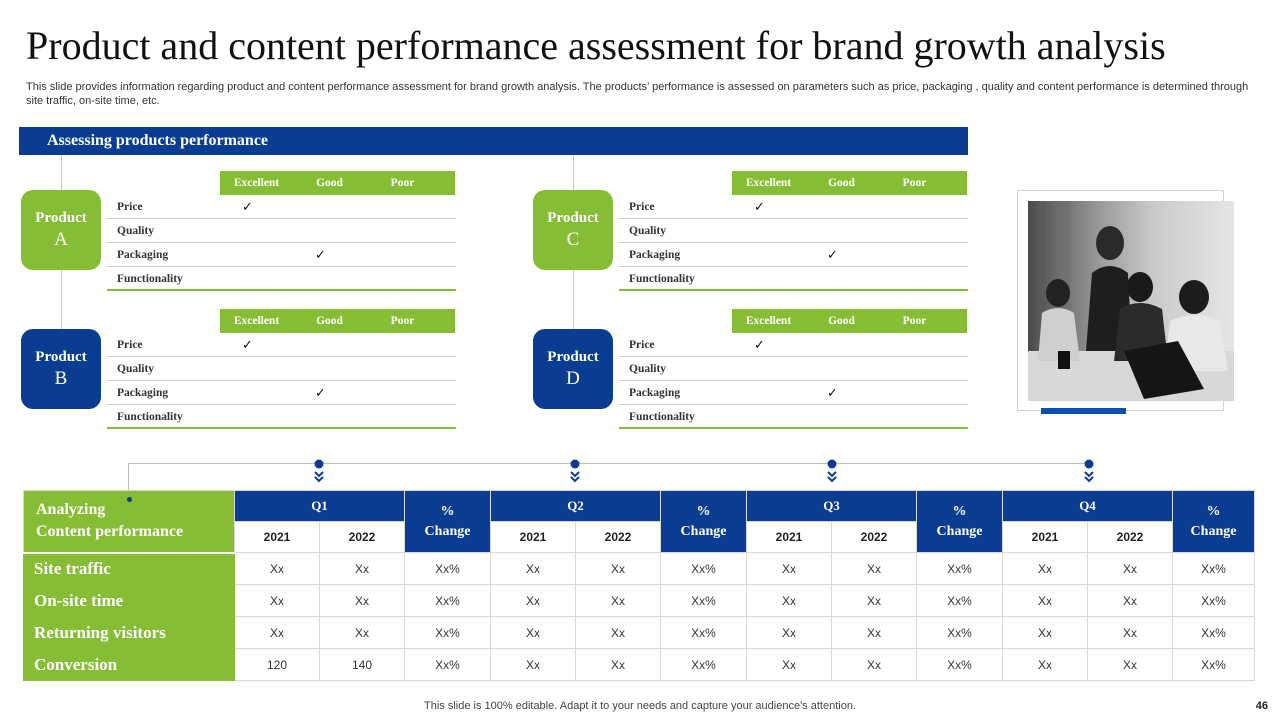 The height and width of the screenshot is (720, 1280). Describe the element at coordinates (129, 632) in the screenshot. I see `metric-label: Returning visitors` at that location.